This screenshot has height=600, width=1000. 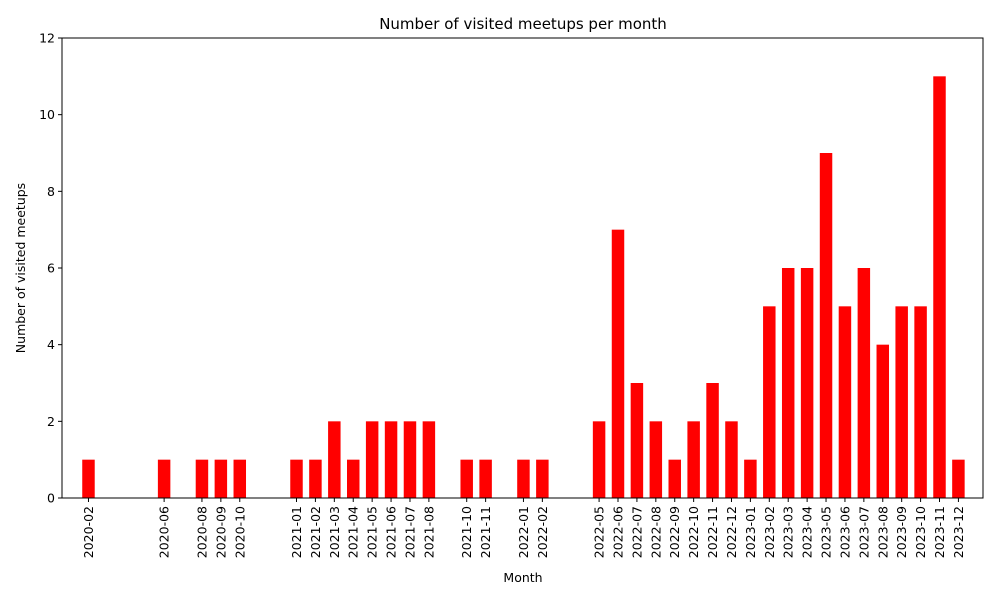 What do you see at coordinates (296, 532) in the screenshot?
I see `x-tick-label-2021-01: 2021-01` at bounding box center [296, 532].